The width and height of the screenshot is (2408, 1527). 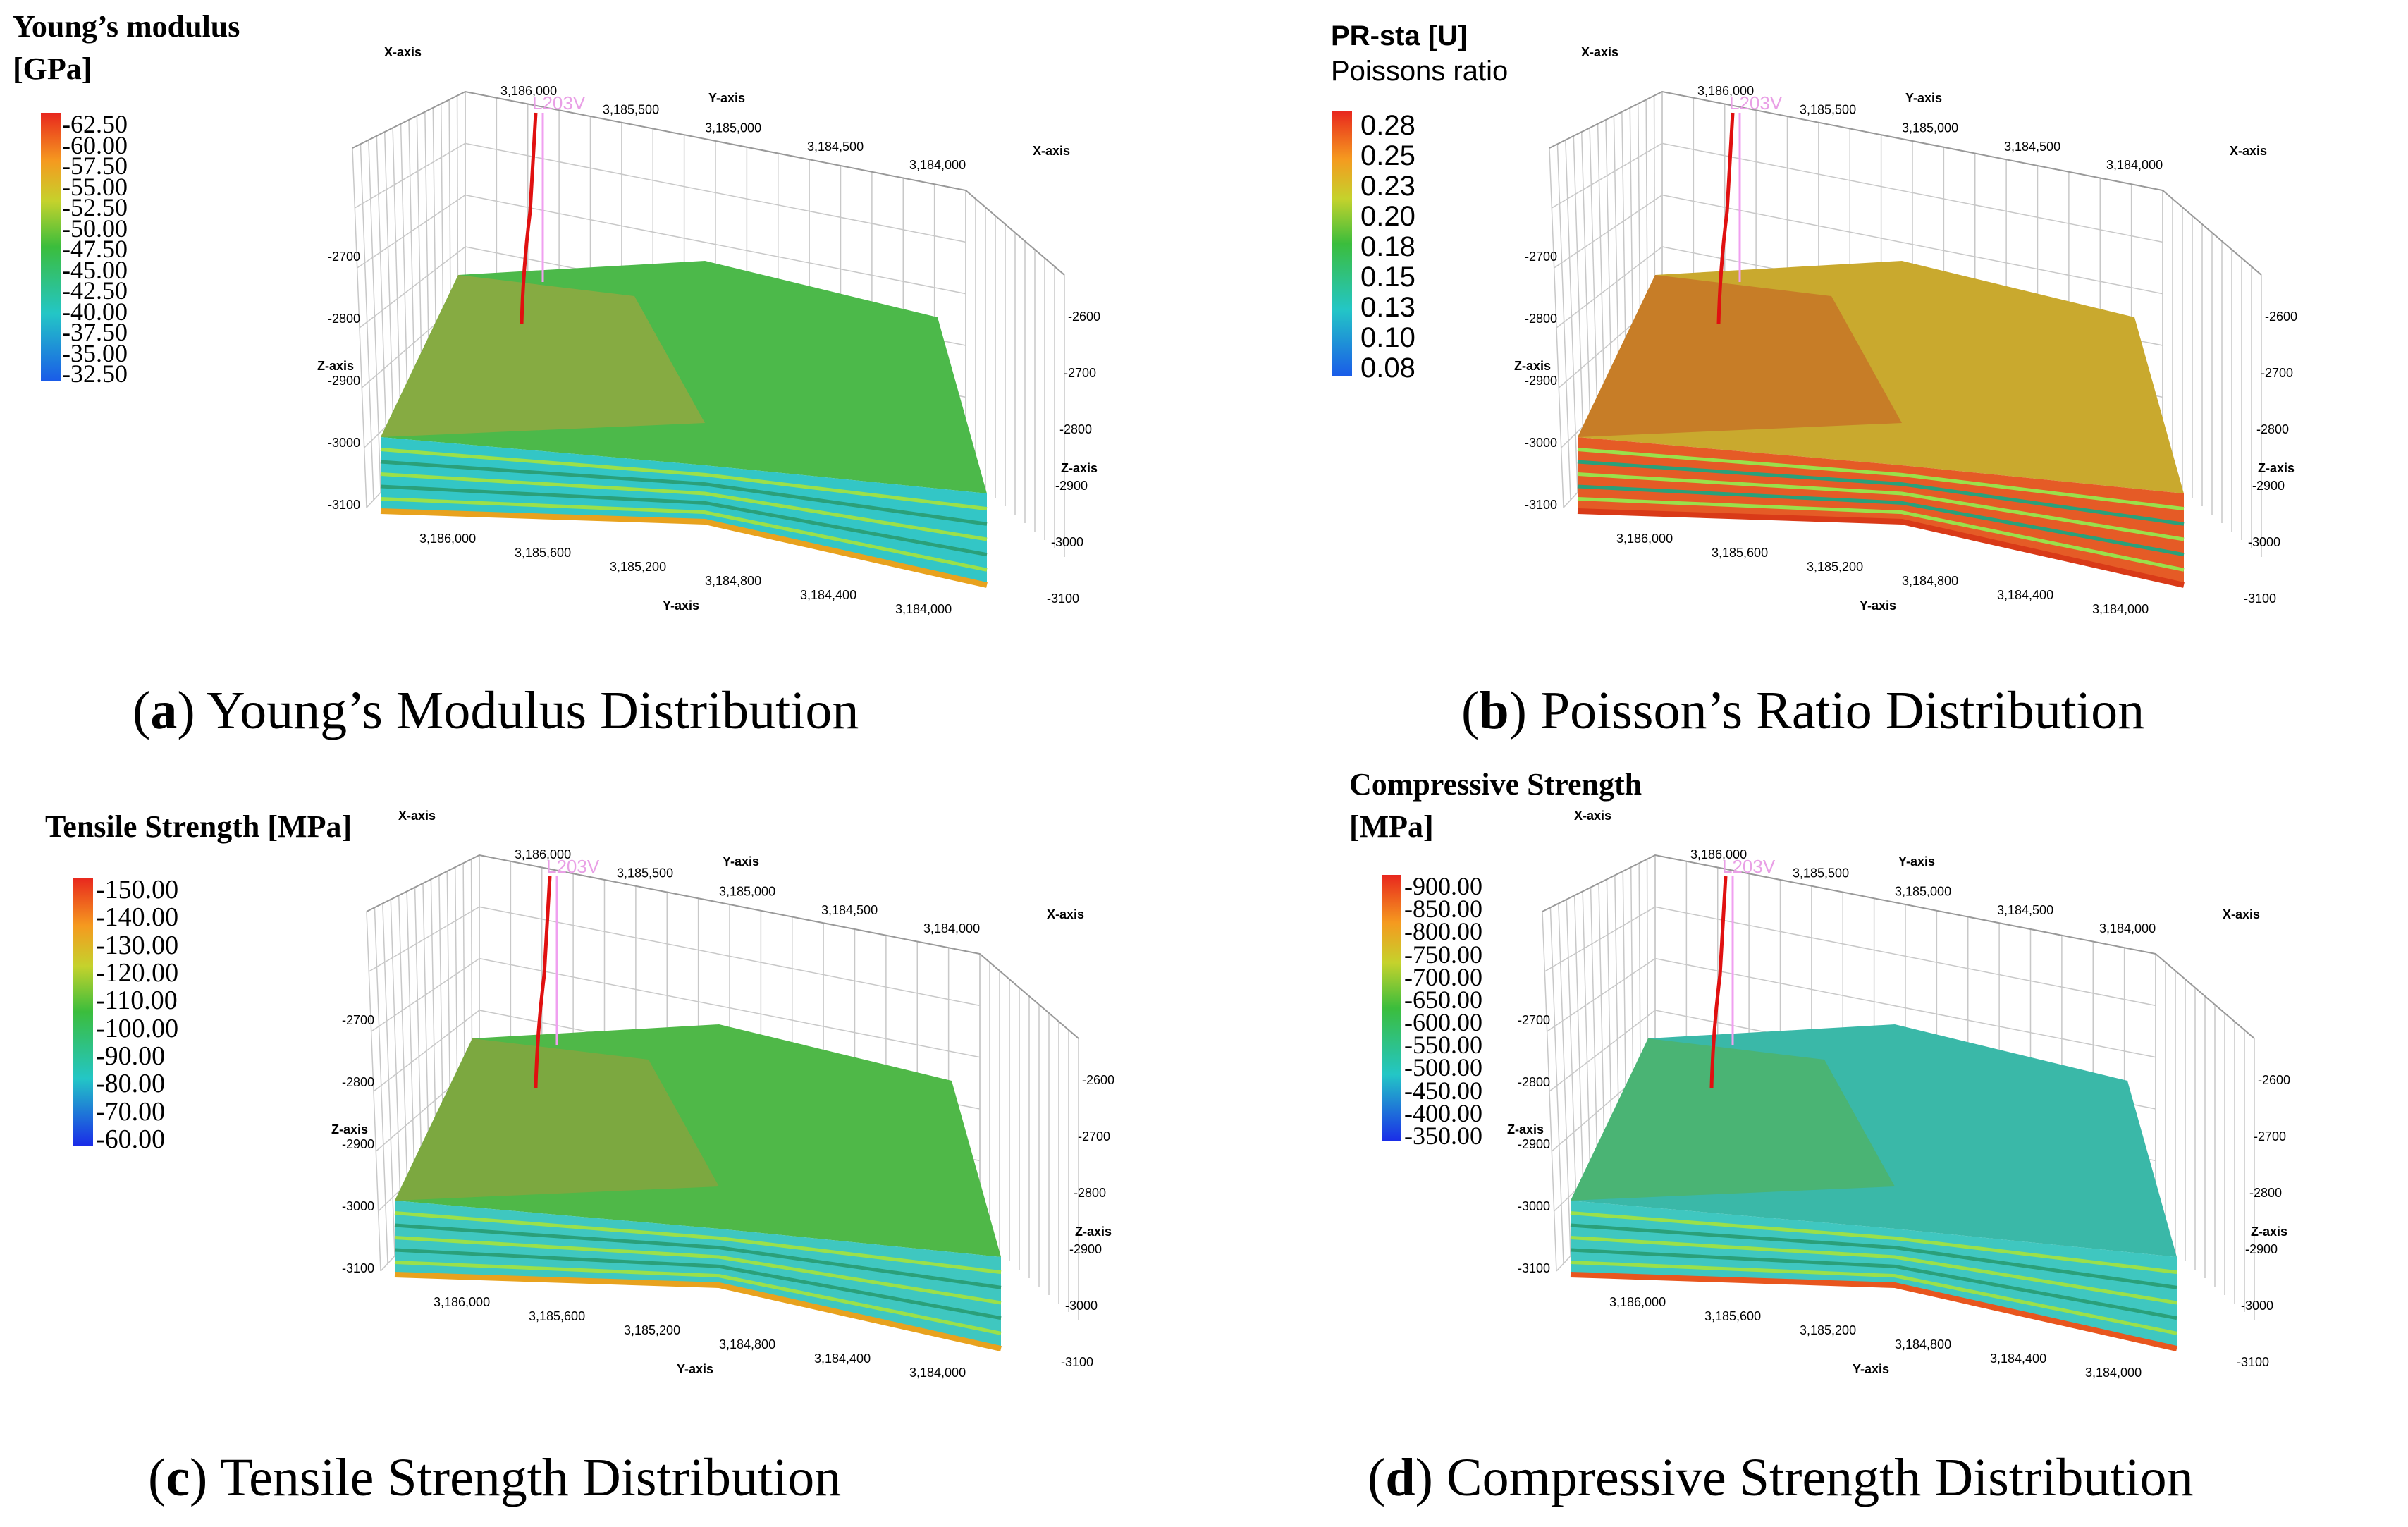 What do you see at coordinates (1387, 307) in the screenshot?
I see `color-scale-tick-label: 0.13` at bounding box center [1387, 307].